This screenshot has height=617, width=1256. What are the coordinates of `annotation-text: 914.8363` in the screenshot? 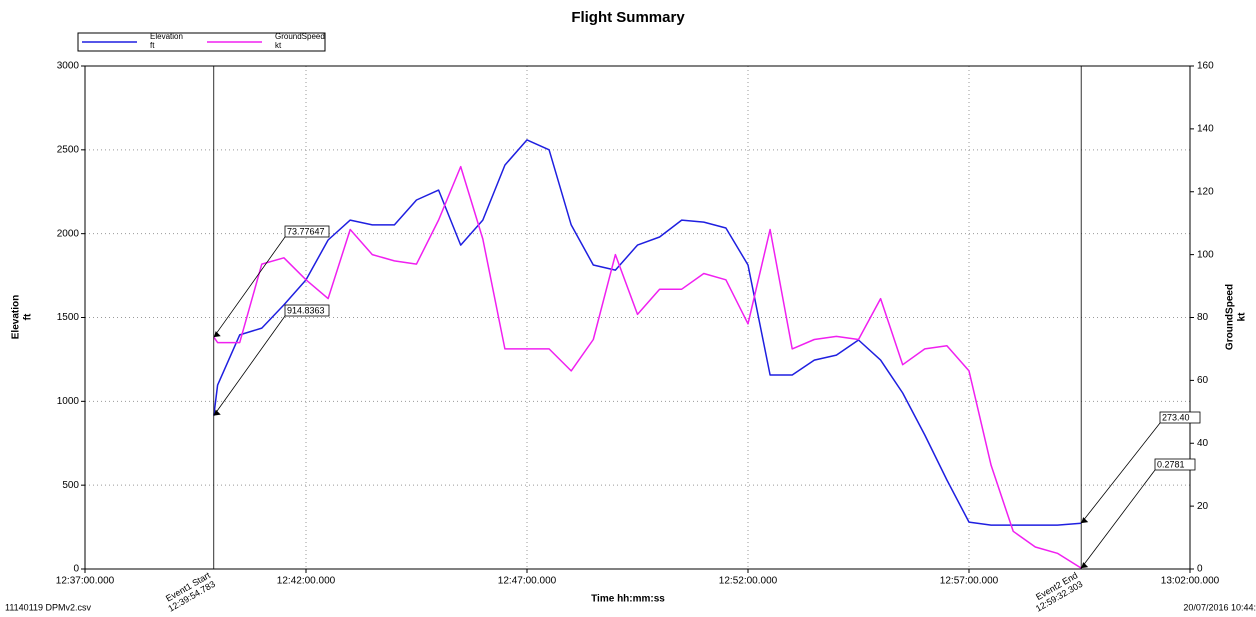 It's located at (306, 310).